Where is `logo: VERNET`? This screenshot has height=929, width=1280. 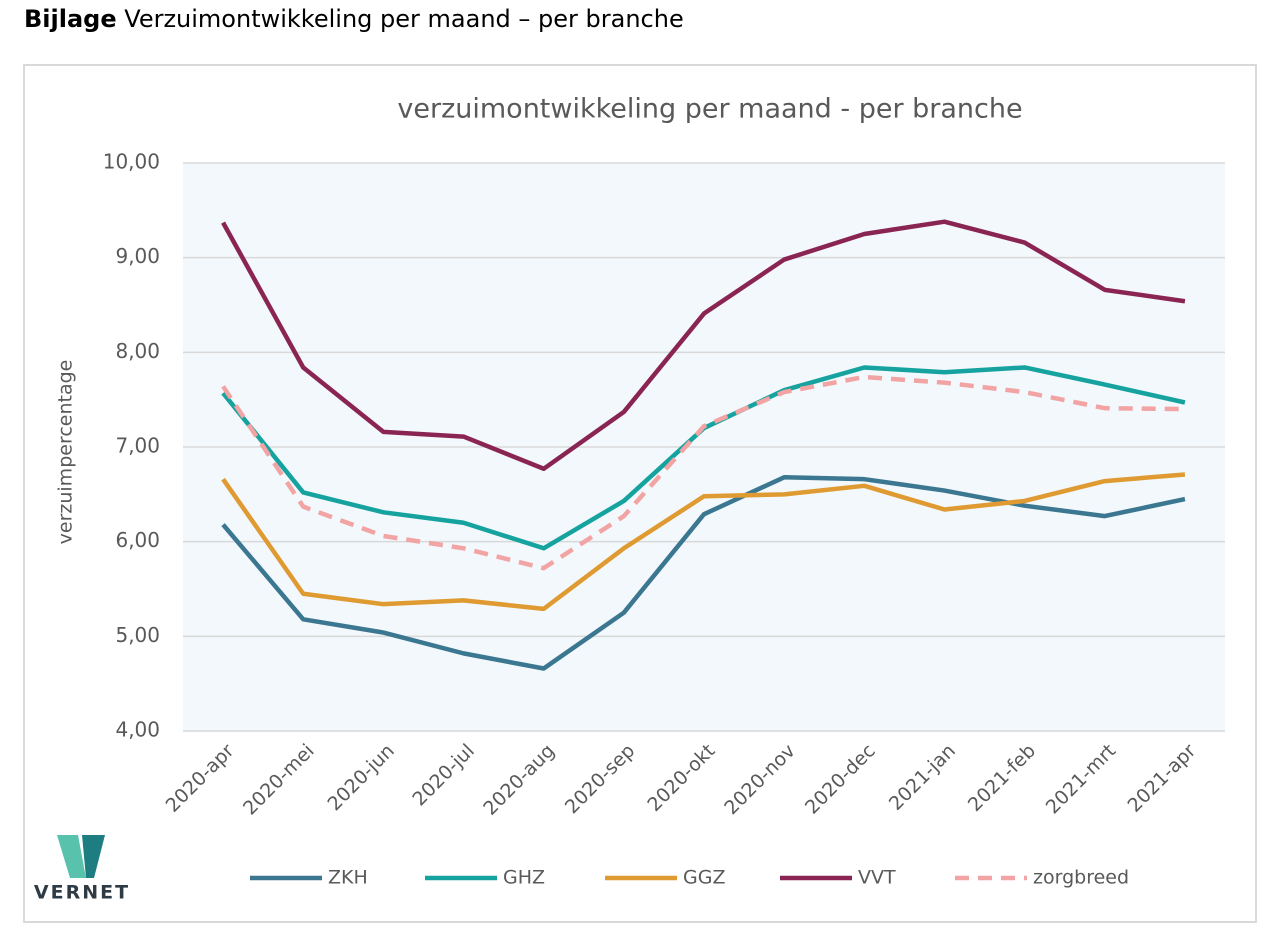
logo: VERNET is located at coordinates (82, 869).